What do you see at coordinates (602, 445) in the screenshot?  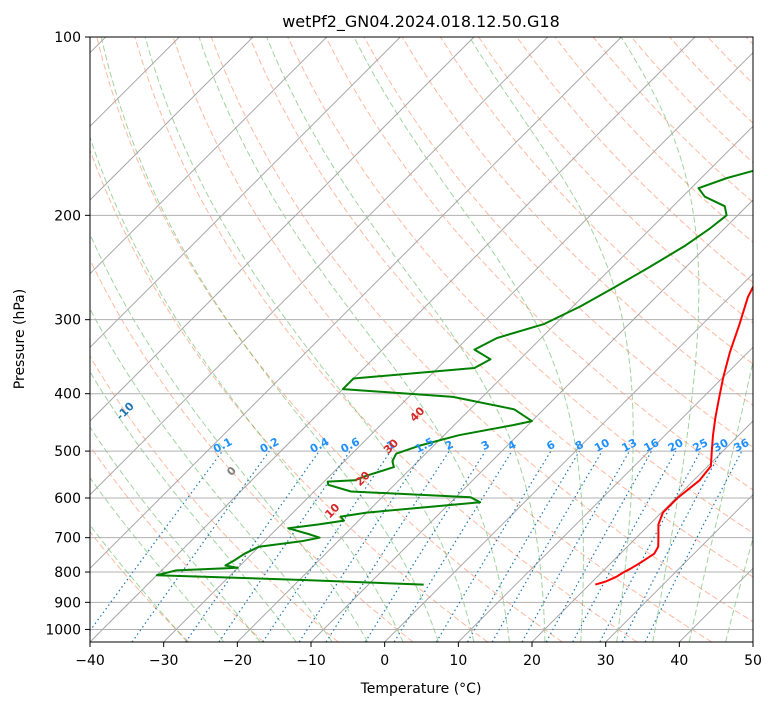 I see `mixing-ratio-label: 10` at bounding box center [602, 445].